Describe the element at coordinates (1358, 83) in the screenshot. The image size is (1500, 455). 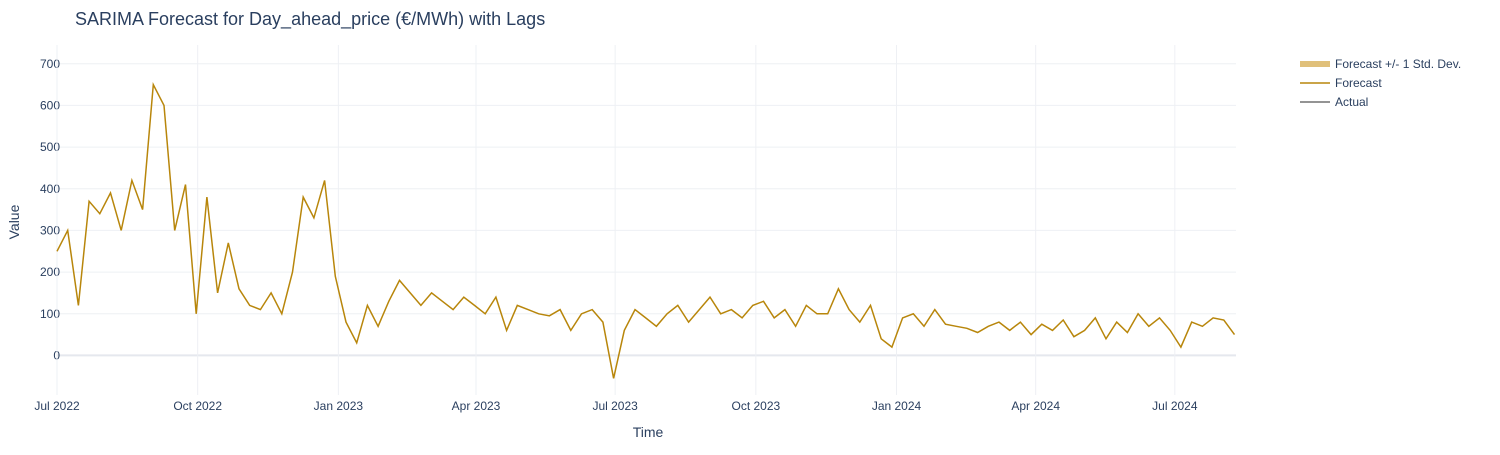
I see `legend-label: Forecast` at that location.